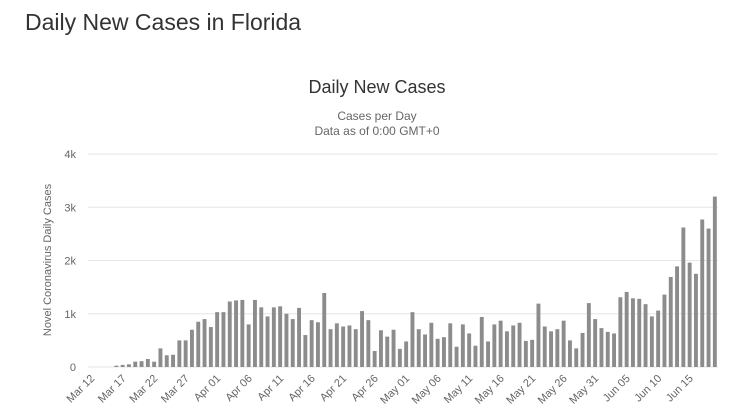 The image size is (734, 419). What do you see at coordinates (175, 389) in the screenshot?
I see `x-tick-label: Mar 27` at bounding box center [175, 389].